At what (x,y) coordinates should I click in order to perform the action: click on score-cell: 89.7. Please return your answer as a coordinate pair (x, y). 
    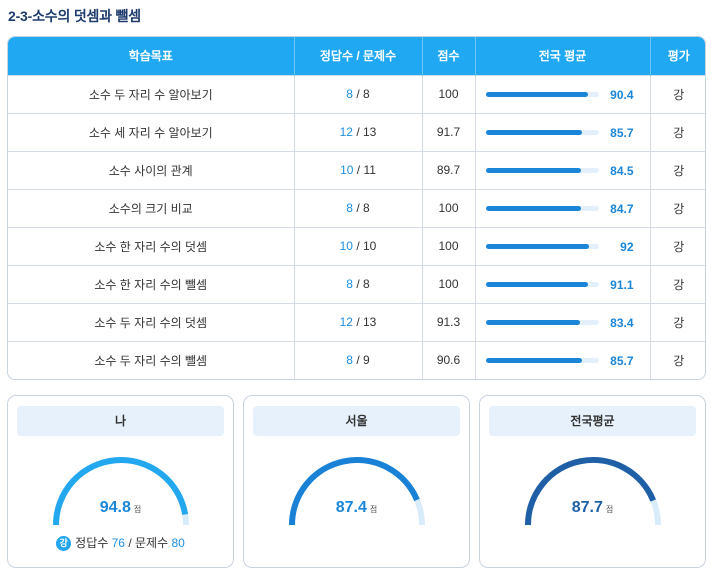
    Looking at the image, I should click on (449, 169).